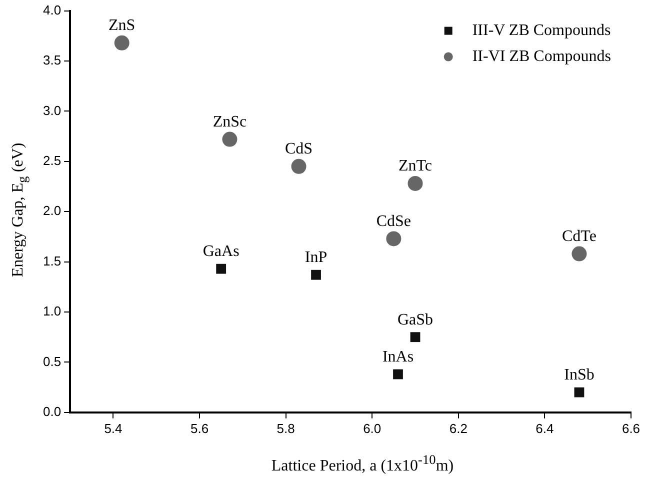 The image size is (645, 486). I want to click on x-tick-label: 6.4, so click(545, 428).